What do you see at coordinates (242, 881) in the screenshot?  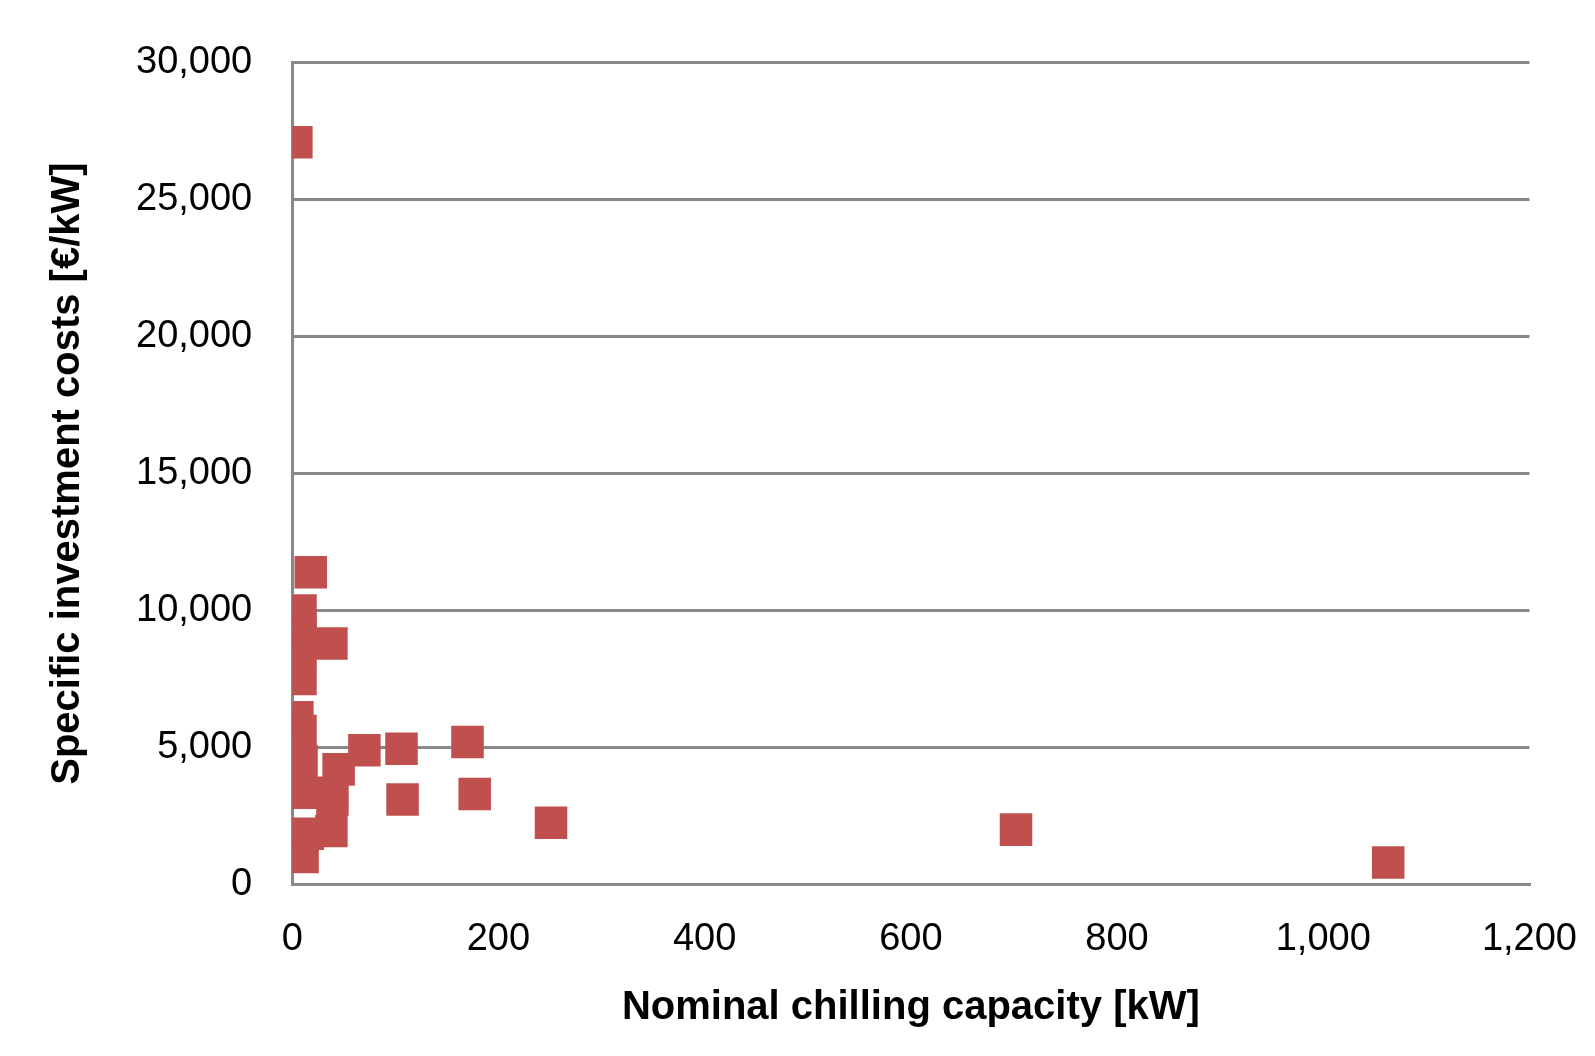 I see `y-tick-label: 0` at bounding box center [242, 881].